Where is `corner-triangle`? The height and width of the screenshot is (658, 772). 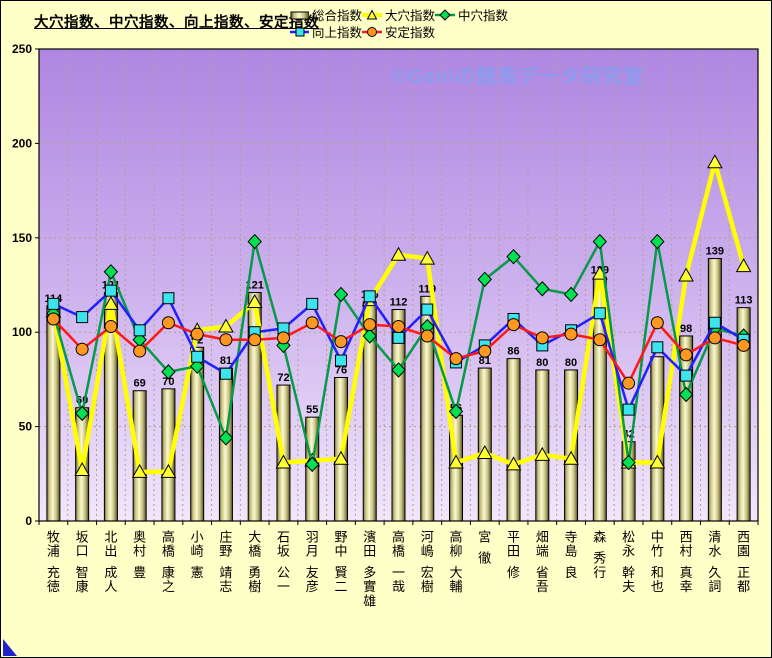 corner-triangle is located at coordinates (10, 647).